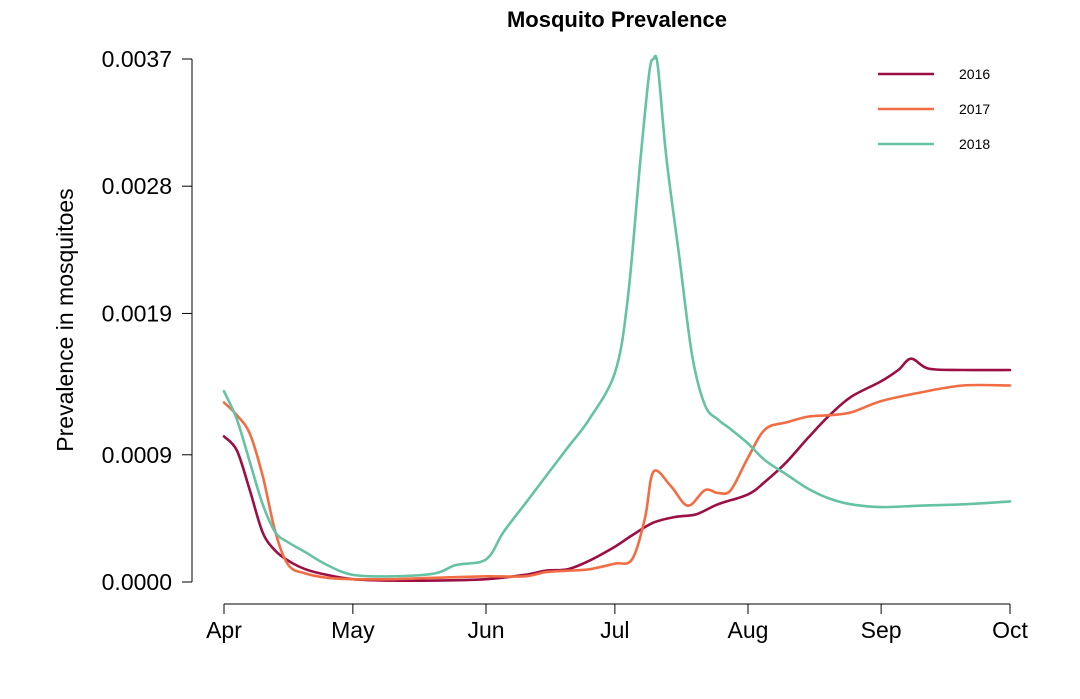 The height and width of the screenshot is (699, 1080). I want to click on y-axis: 0.0000 0.0009 0.0019 0.0028 0.0037, so click(147, 320).